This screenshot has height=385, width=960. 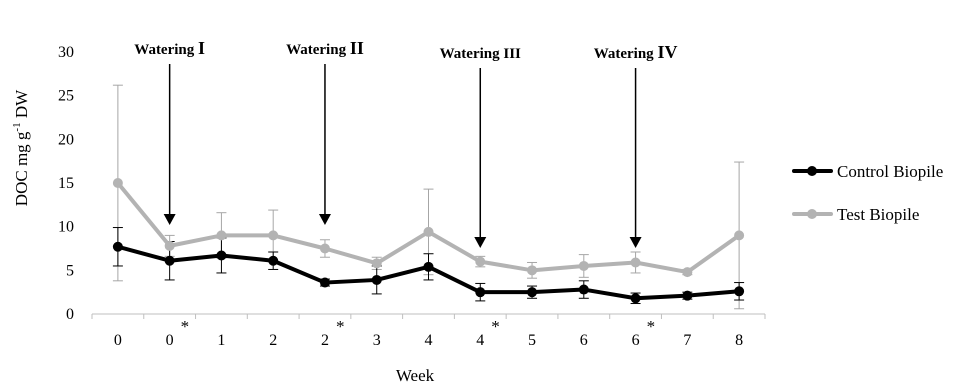 I want to click on x-axis-ticks: 0 0 * 1 2 2 * 3 4 4 * 5 6 6 * 7 8, so click(x=428, y=331).